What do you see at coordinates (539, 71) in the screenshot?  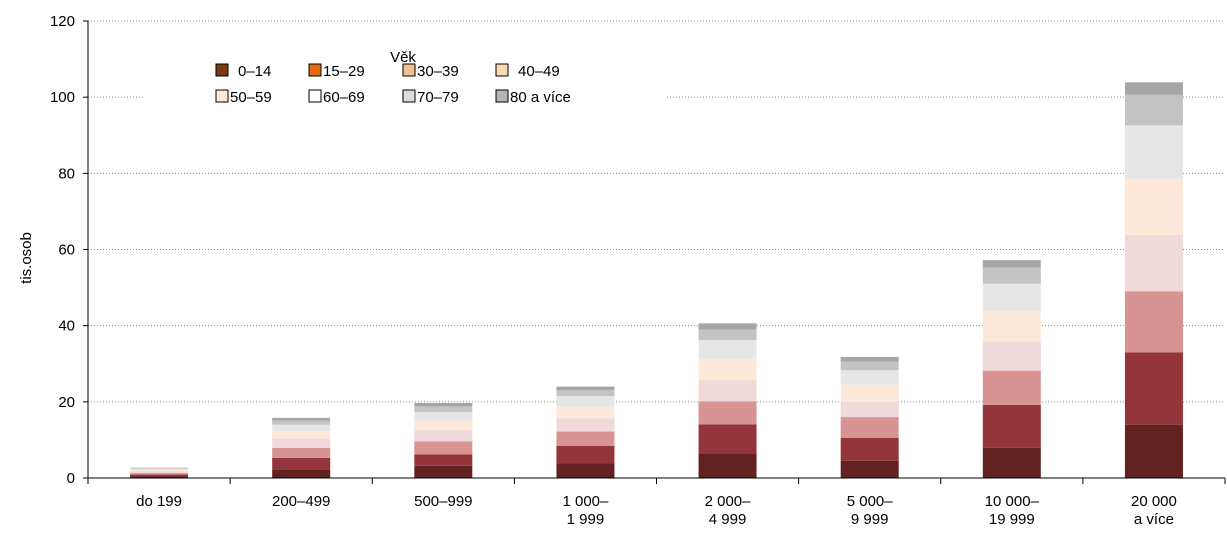 I see `legend-label: 40–49` at bounding box center [539, 71].